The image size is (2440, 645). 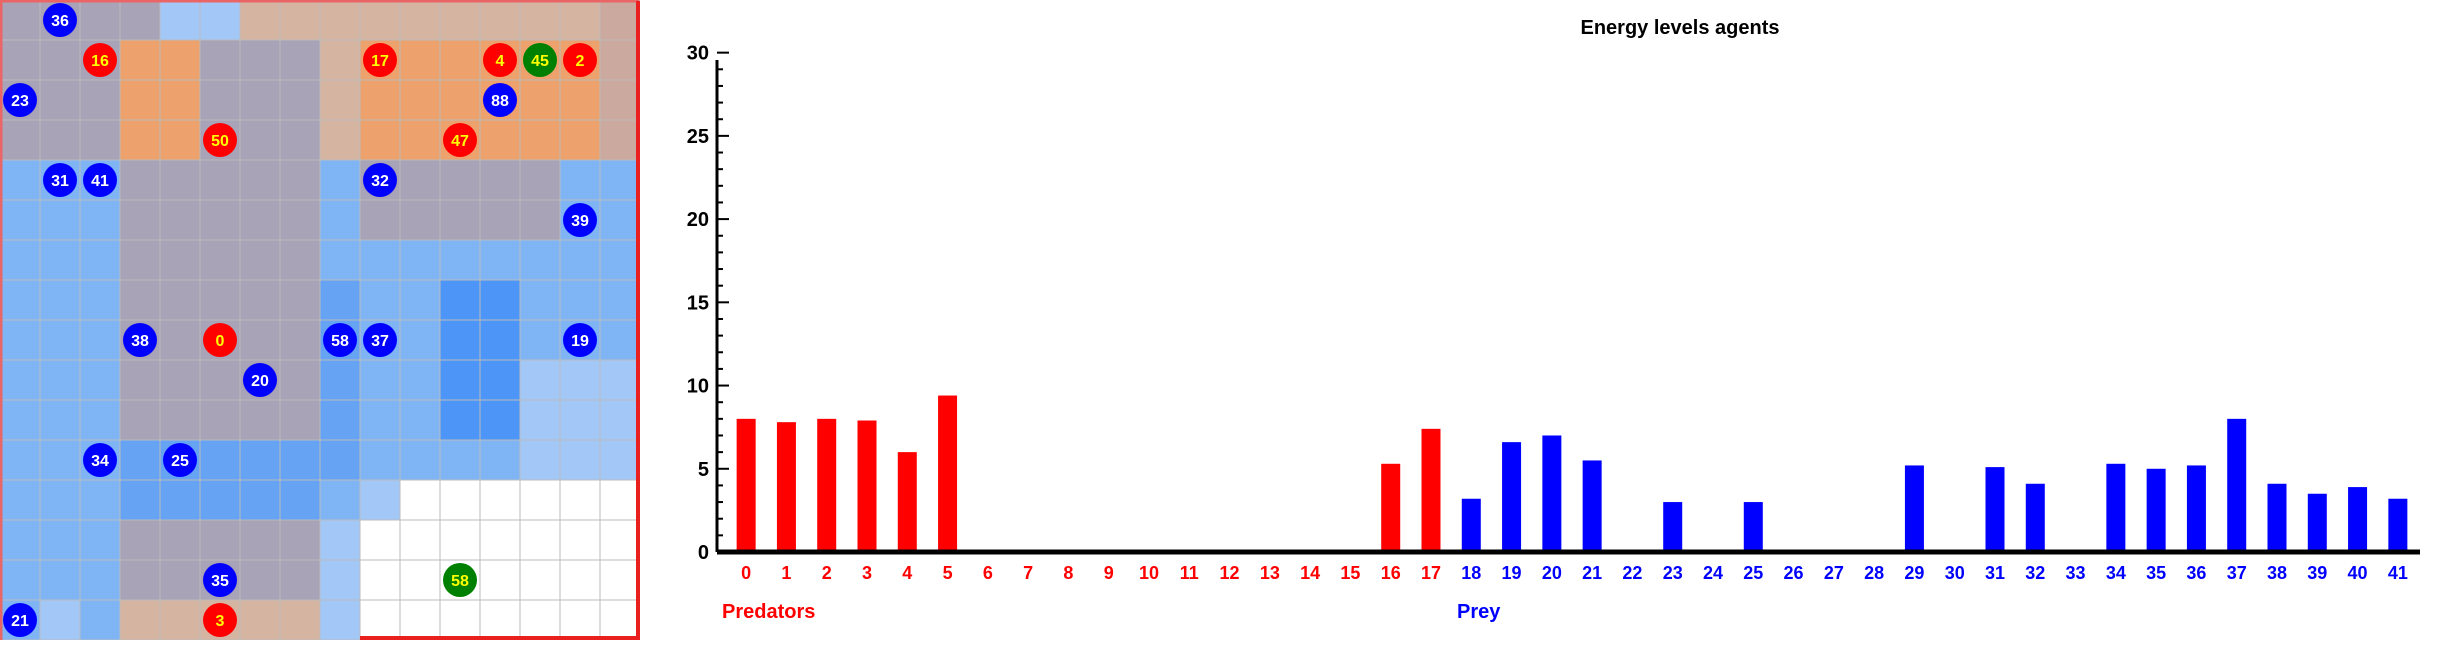 What do you see at coordinates (2196, 573) in the screenshot?
I see `x-tick-label: 36` at bounding box center [2196, 573].